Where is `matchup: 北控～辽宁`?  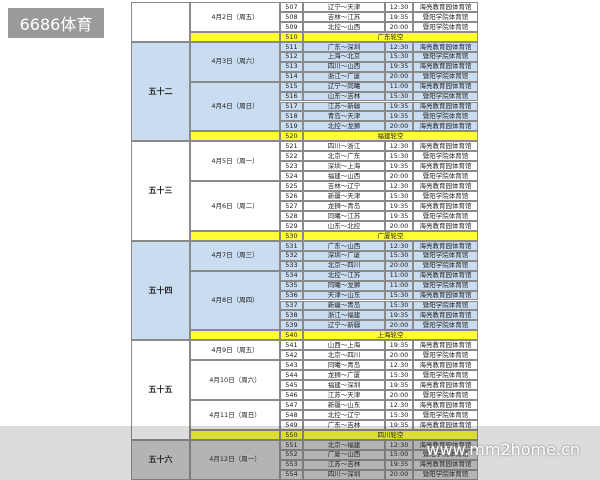
matchup: 北控～辽宁 is located at coordinates (344, 414).